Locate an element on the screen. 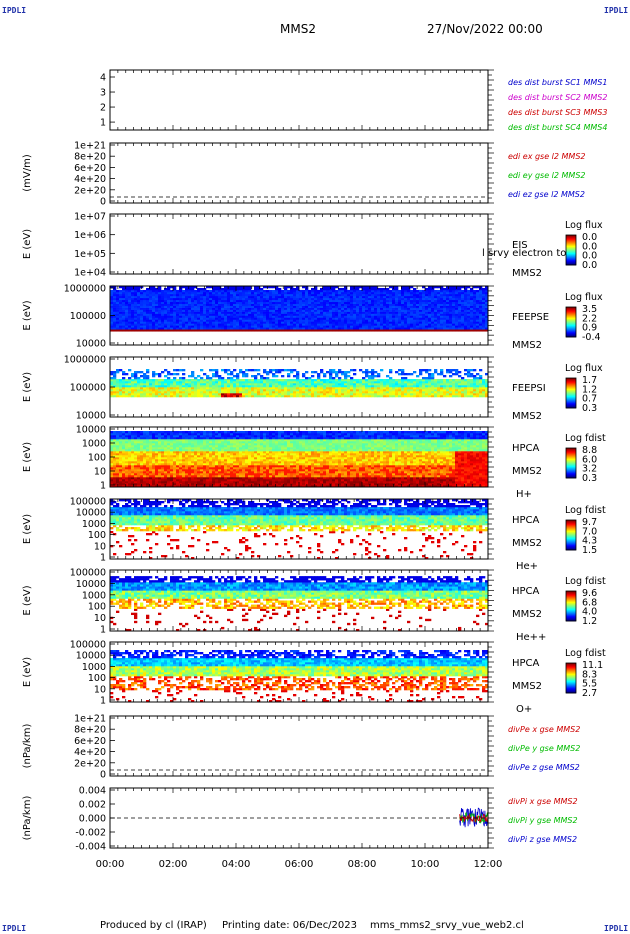 The height and width of the screenshot is (934, 630). corner-label-top-left: IPDLI is located at coordinates (14, 10).